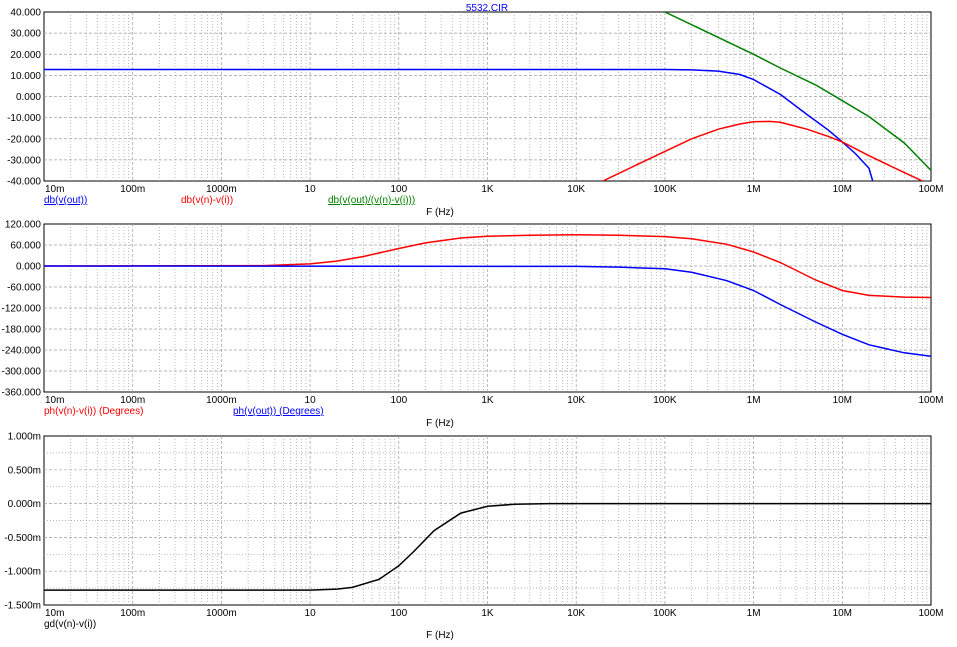 The width and height of the screenshot is (957, 647). Describe the element at coordinates (24, 437) in the screenshot. I see `y-tick-label: 1.000m` at that location.